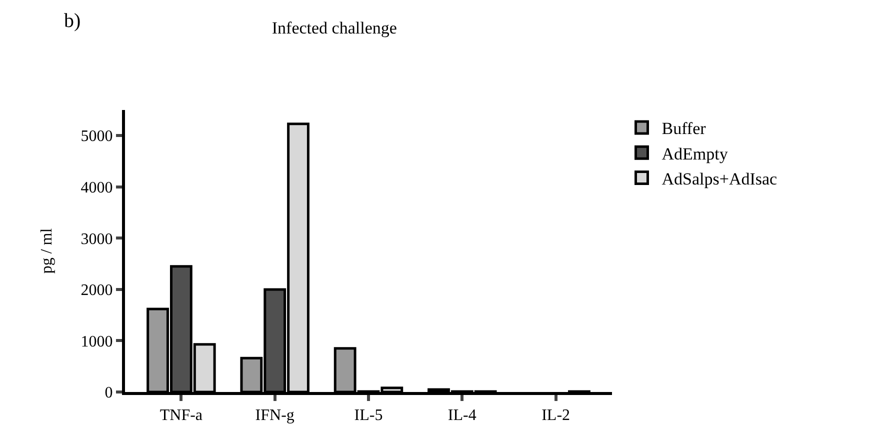 The height and width of the screenshot is (427, 892). What do you see at coordinates (181, 415) in the screenshot?
I see `x-tick-label: TNF-a` at bounding box center [181, 415].